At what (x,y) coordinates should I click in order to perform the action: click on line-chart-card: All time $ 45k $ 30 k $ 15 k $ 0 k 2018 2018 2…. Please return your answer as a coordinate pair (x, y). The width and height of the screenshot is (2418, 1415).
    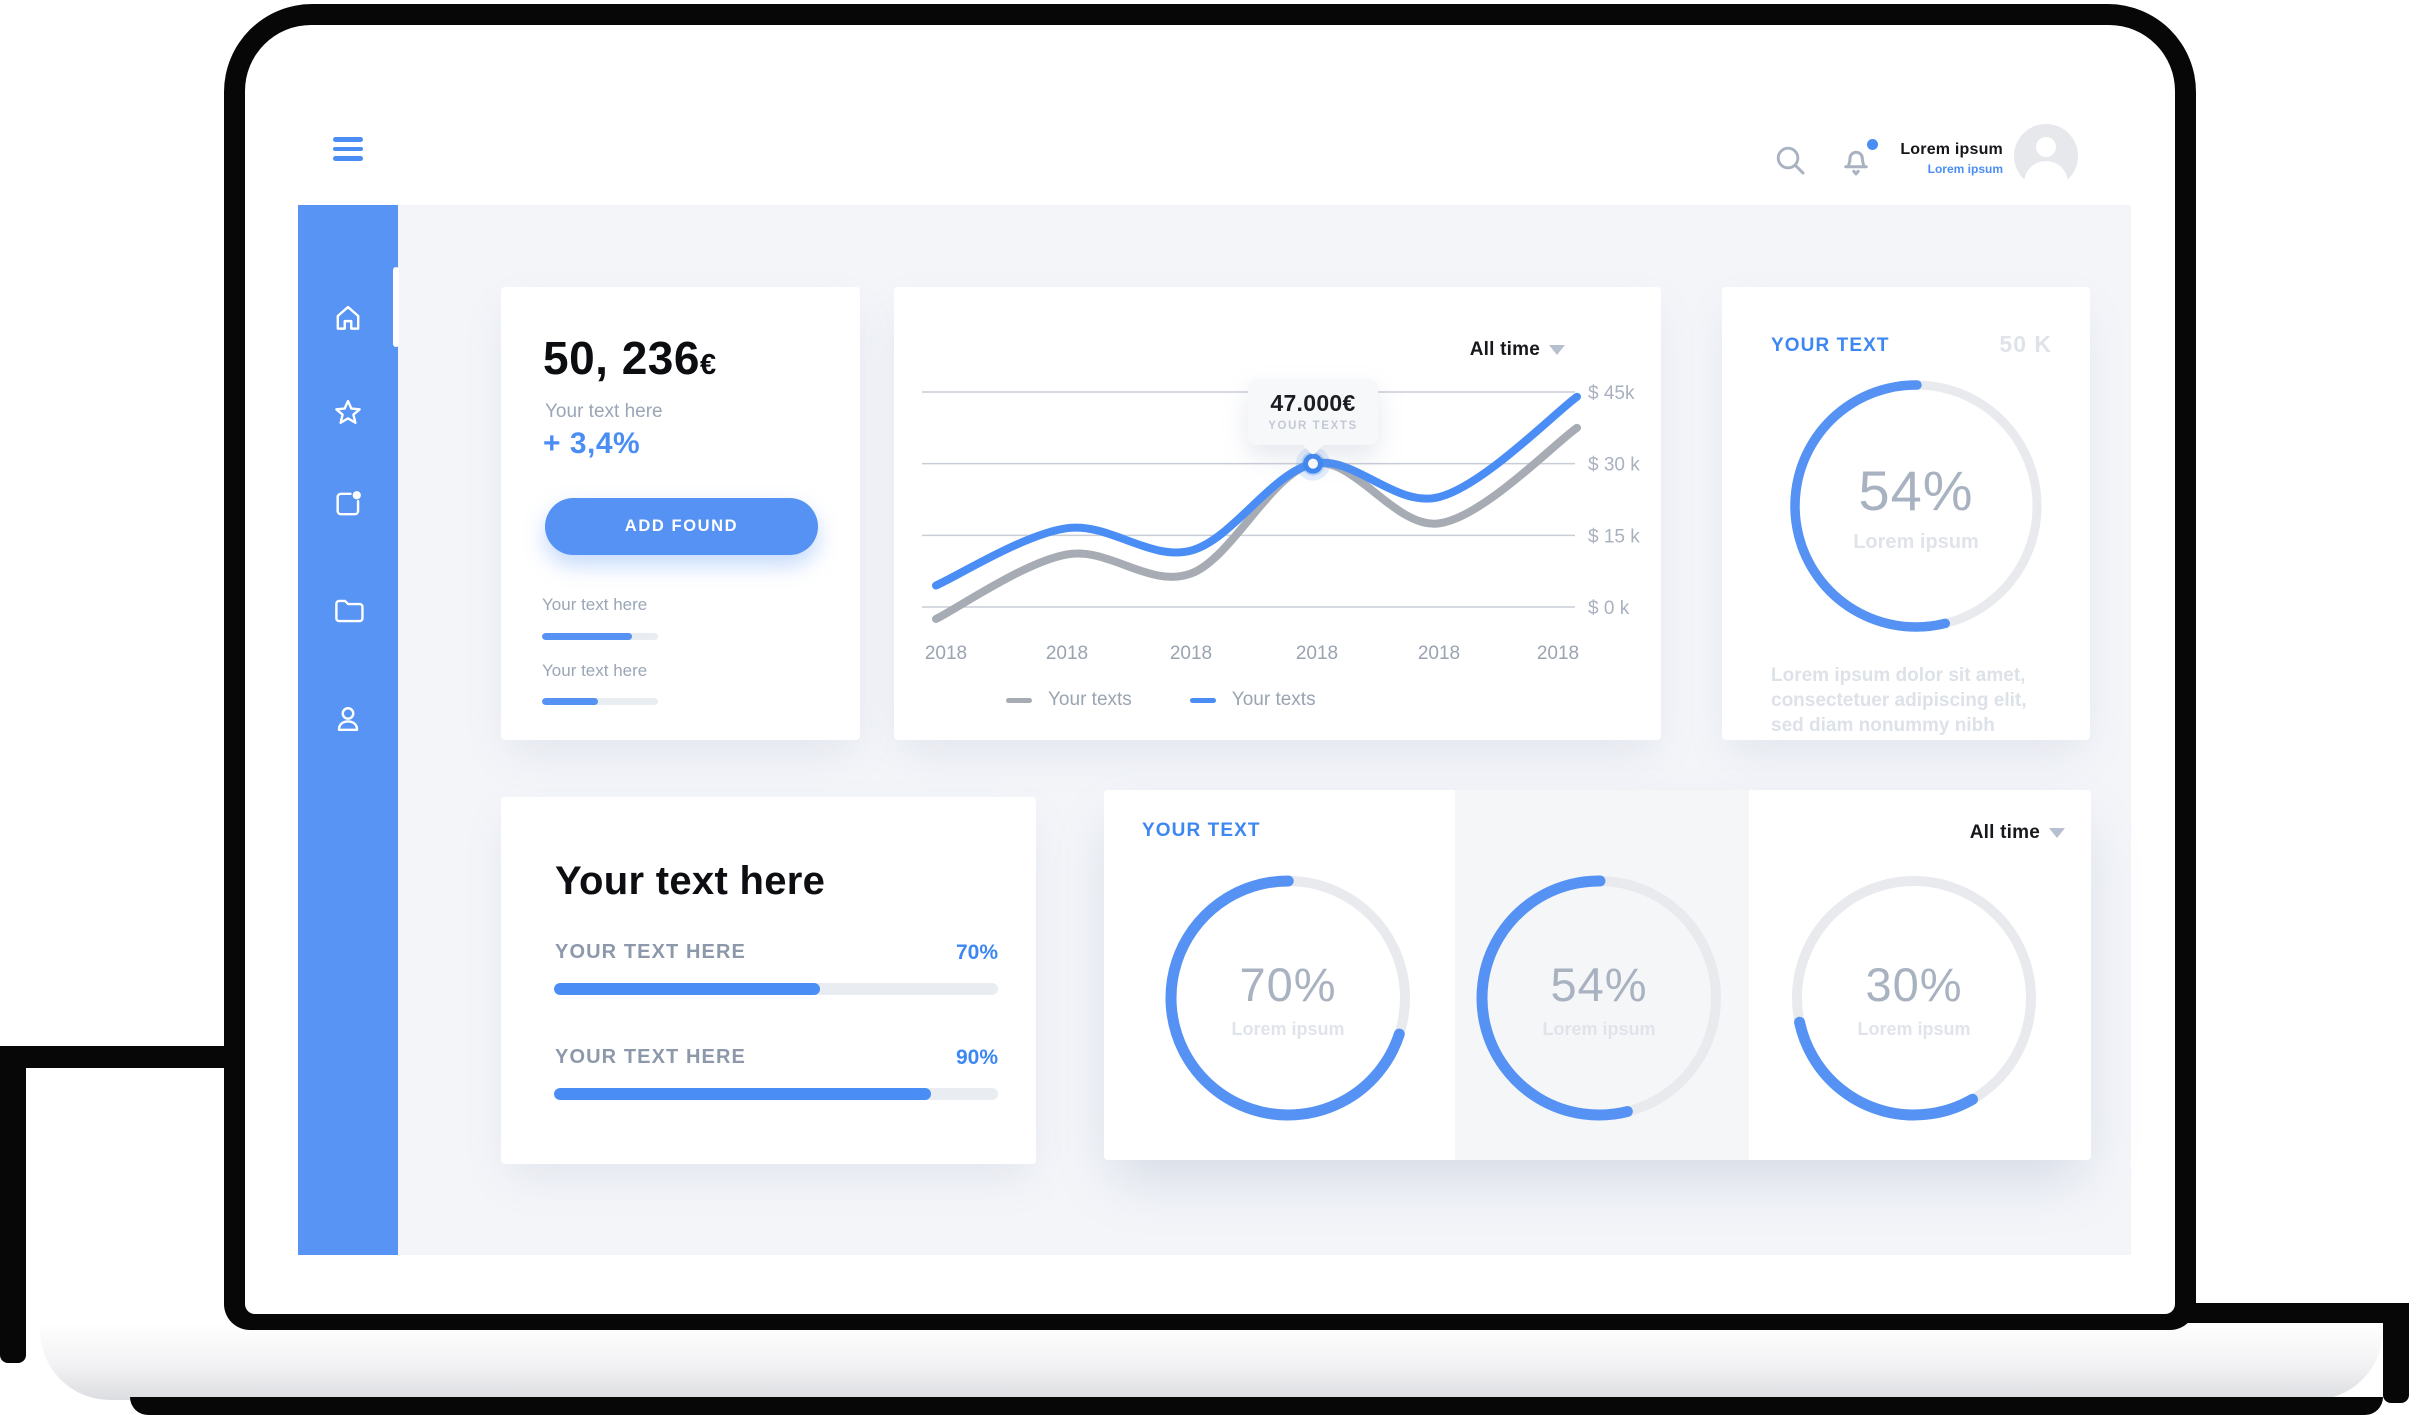
    Looking at the image, I should click on (1277, 513).